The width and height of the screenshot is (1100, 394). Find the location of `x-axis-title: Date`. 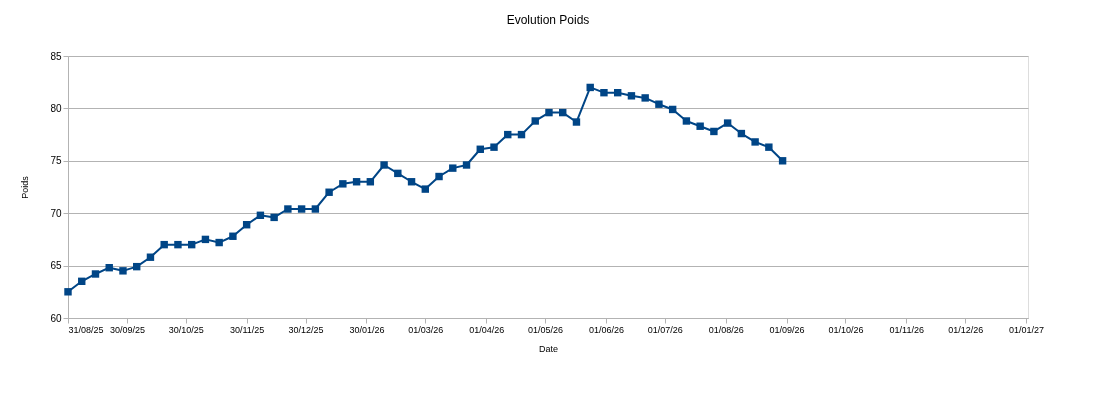

x-axis-title: Date is located at coordinates (548, 348).